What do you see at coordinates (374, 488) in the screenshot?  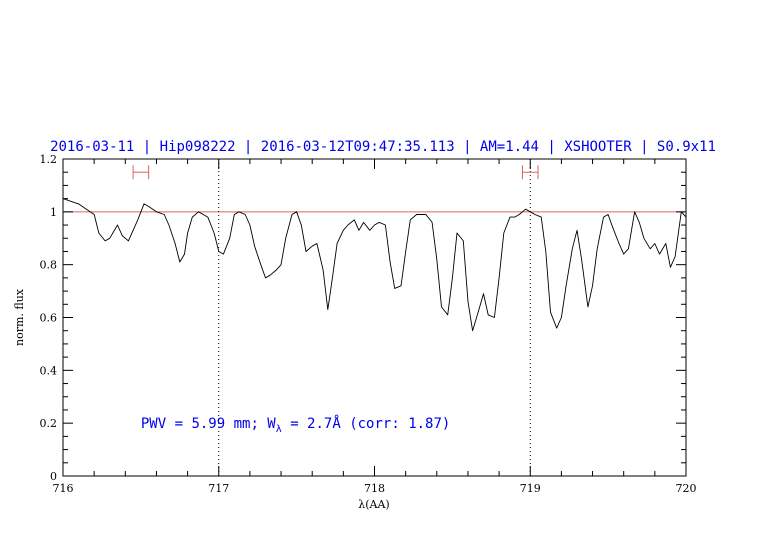 I see `x-tick-label: 718` at bounding box center [374, 488].